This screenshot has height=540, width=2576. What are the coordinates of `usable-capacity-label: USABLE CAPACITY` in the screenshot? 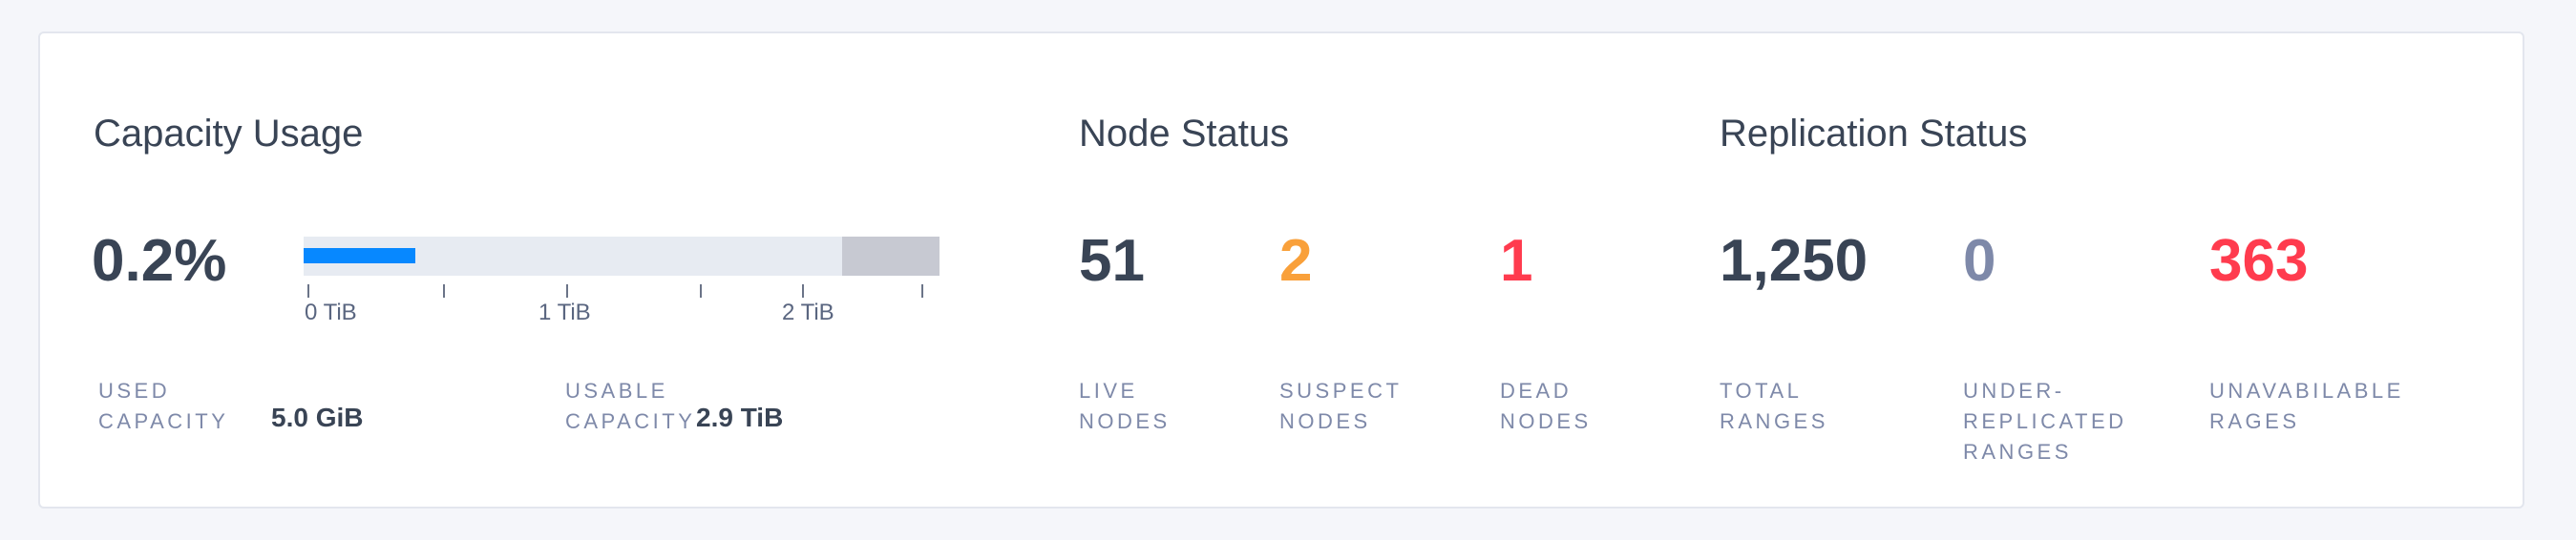 It's located at (630, 406).